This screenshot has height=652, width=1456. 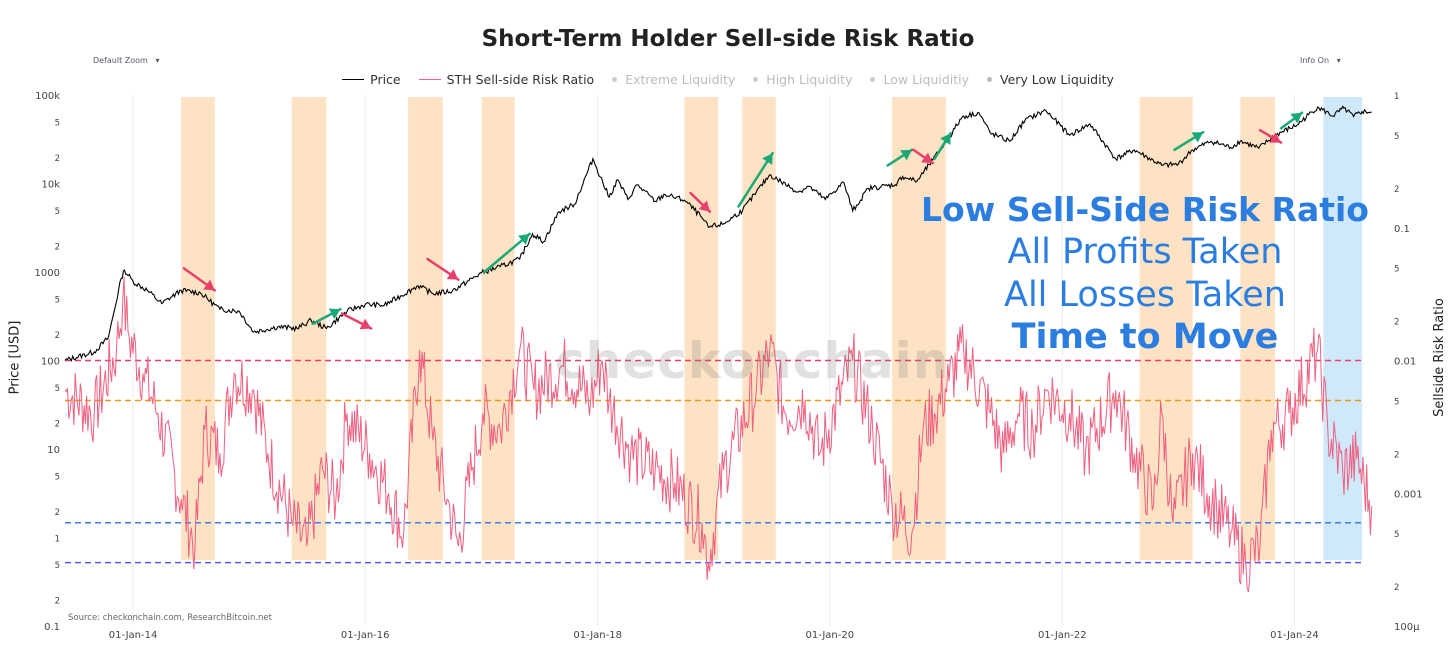 What do you see at coordinates (728, 39) in the screenshot?
I see `chart-title: Short-Term Holder Sell-side Risk Ratio` at bounding box center [728, 39].